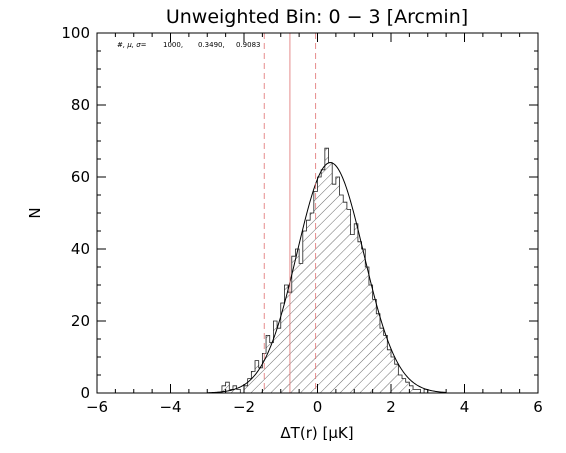 Image resolution: width=566 pixels, height=453 pixels. What do you see at coordinates (189, 45) in the screenshot?
I see `stats-annotation: #, μ, σ= 1000, 0.3490, 0.9083` at bounding box center [189, 45].